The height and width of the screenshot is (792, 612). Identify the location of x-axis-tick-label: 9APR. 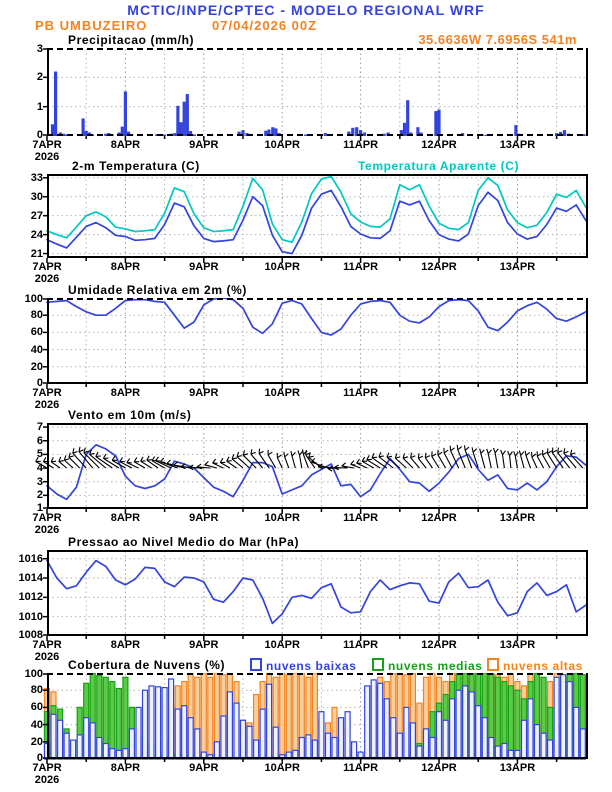
(204, 518).